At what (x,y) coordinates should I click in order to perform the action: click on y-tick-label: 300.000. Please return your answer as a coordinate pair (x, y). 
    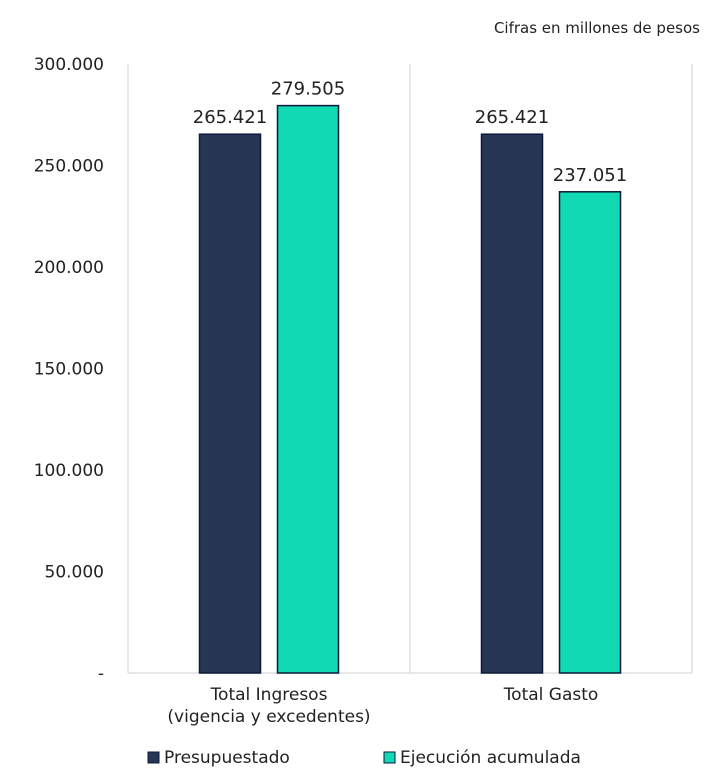
    Looking at the image, I should click on (69, 65).